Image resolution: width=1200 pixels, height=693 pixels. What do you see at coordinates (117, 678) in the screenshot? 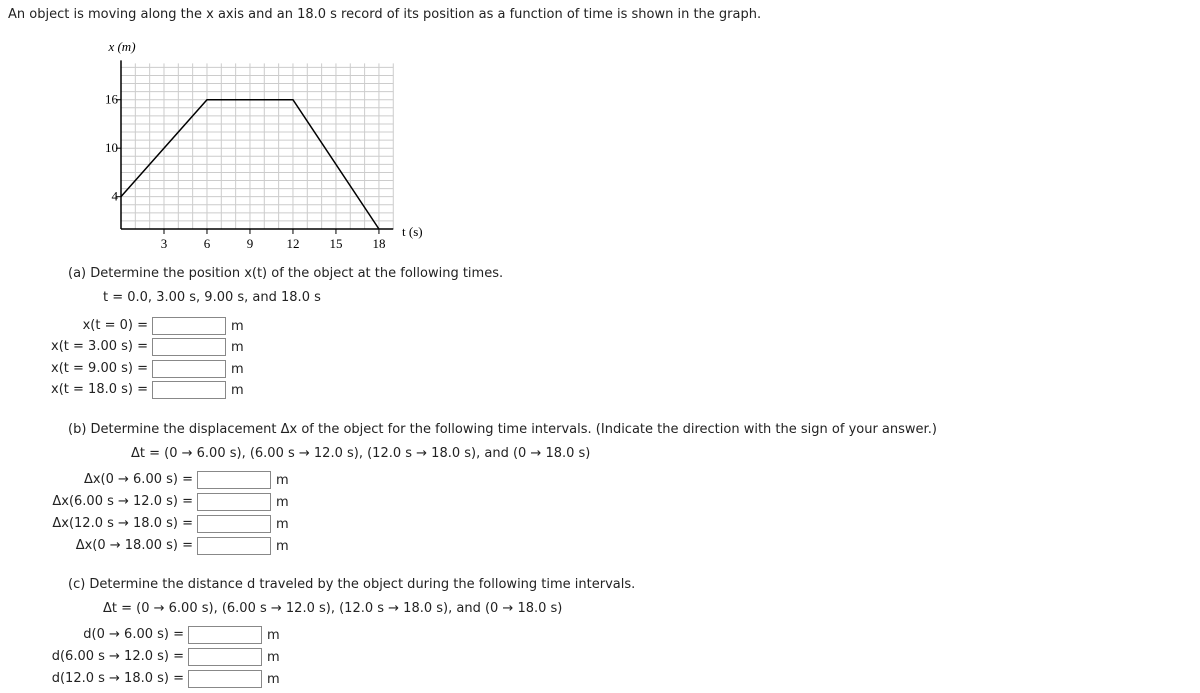
I see `row-label: d(12.0 s → 18.0 s) =` at bounding box center [117, 678].